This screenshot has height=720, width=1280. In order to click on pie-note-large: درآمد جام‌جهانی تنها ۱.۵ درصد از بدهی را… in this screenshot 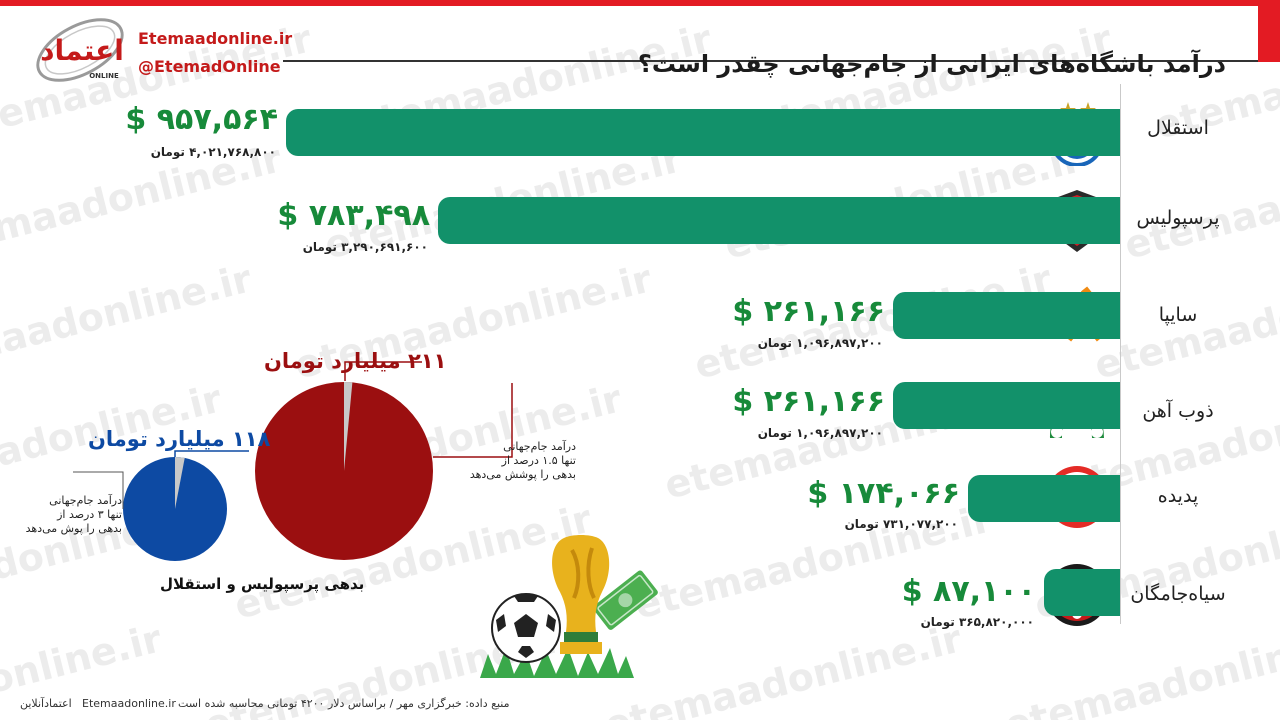, I will do `click(518, 461)`.